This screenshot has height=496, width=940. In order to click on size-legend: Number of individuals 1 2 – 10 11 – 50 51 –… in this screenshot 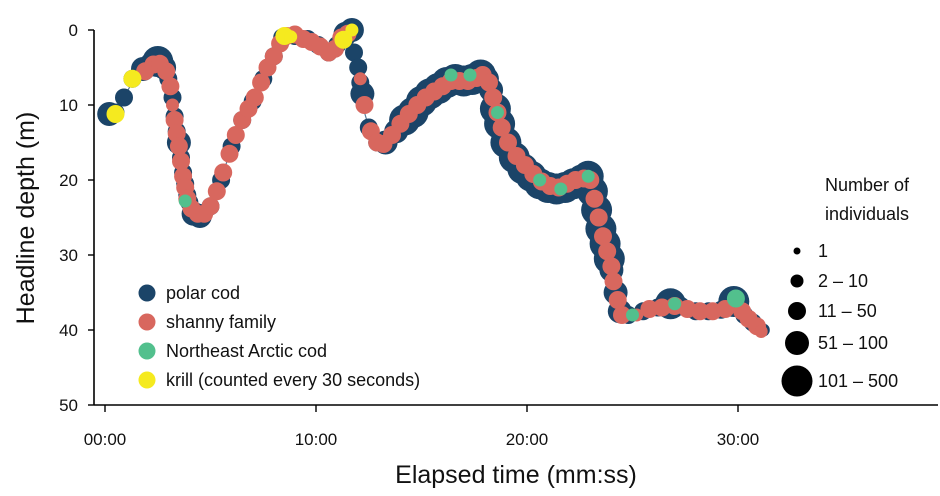, I will do `click(845, 286)`.